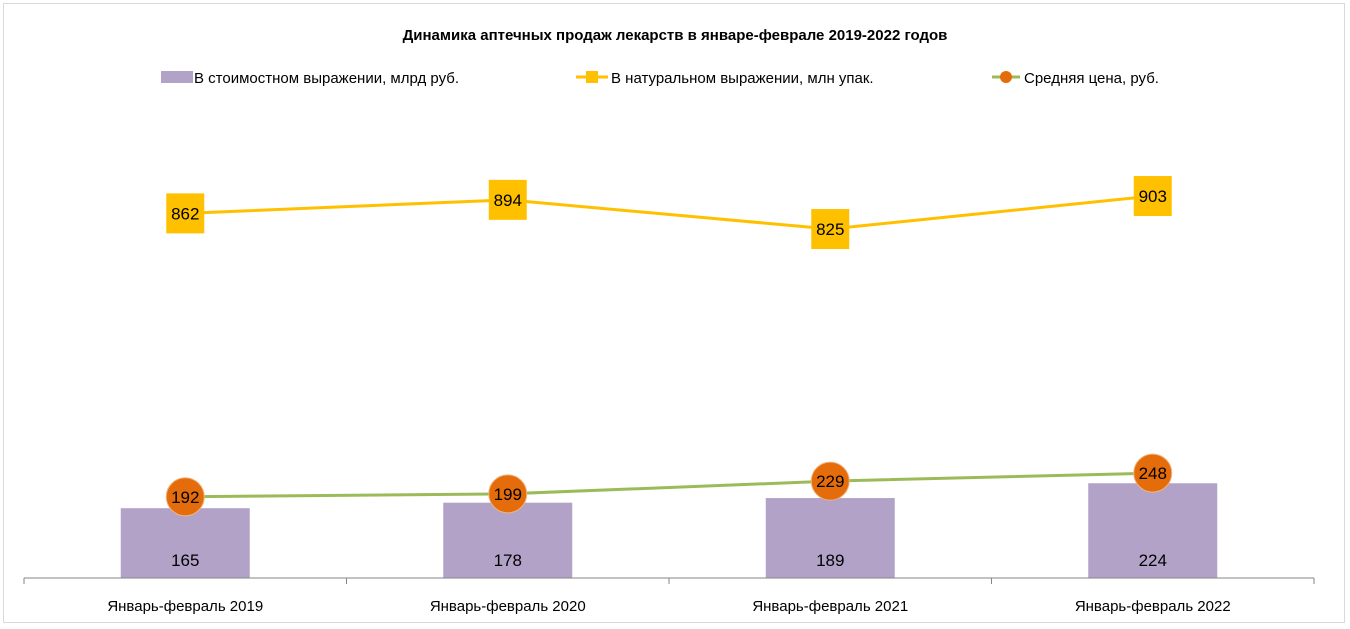  I want to click on legend-item-price: Средняя цена, руб., so click(1075, 78).